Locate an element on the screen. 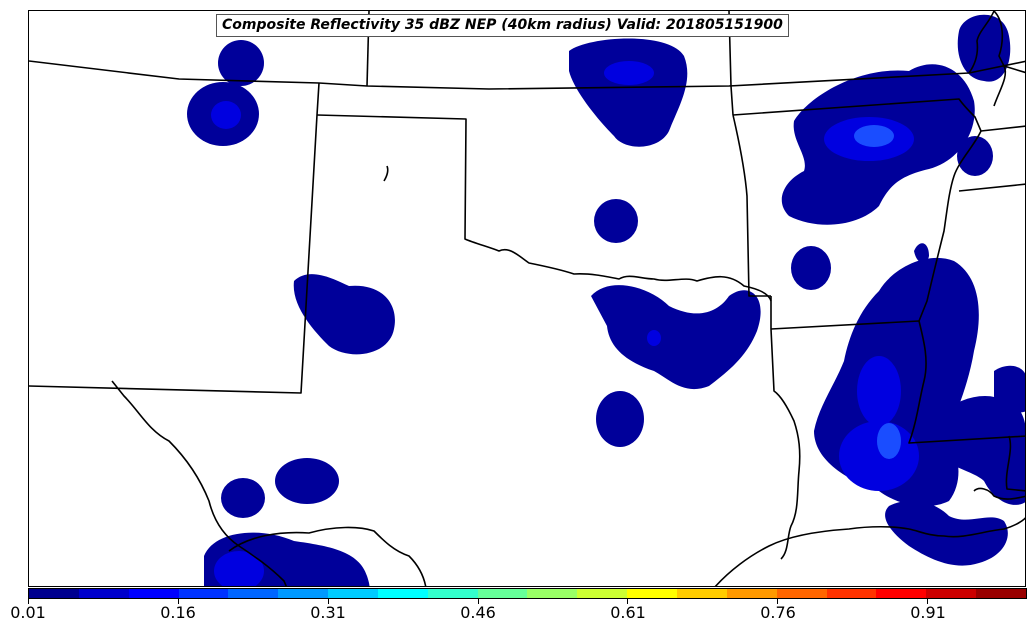 This screenshot has width=1036, height=633. coastal-line is located at coordinates (999, 493).